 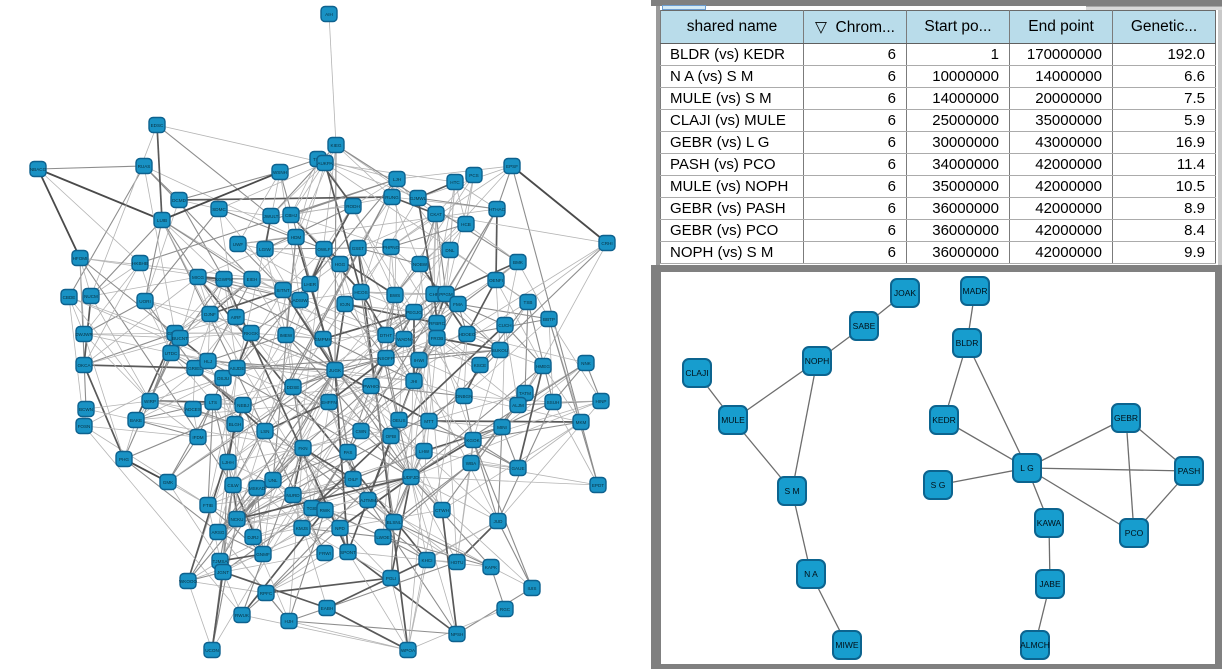 I want to click on svg-text: RFBRC, so click(x=437, y=323).